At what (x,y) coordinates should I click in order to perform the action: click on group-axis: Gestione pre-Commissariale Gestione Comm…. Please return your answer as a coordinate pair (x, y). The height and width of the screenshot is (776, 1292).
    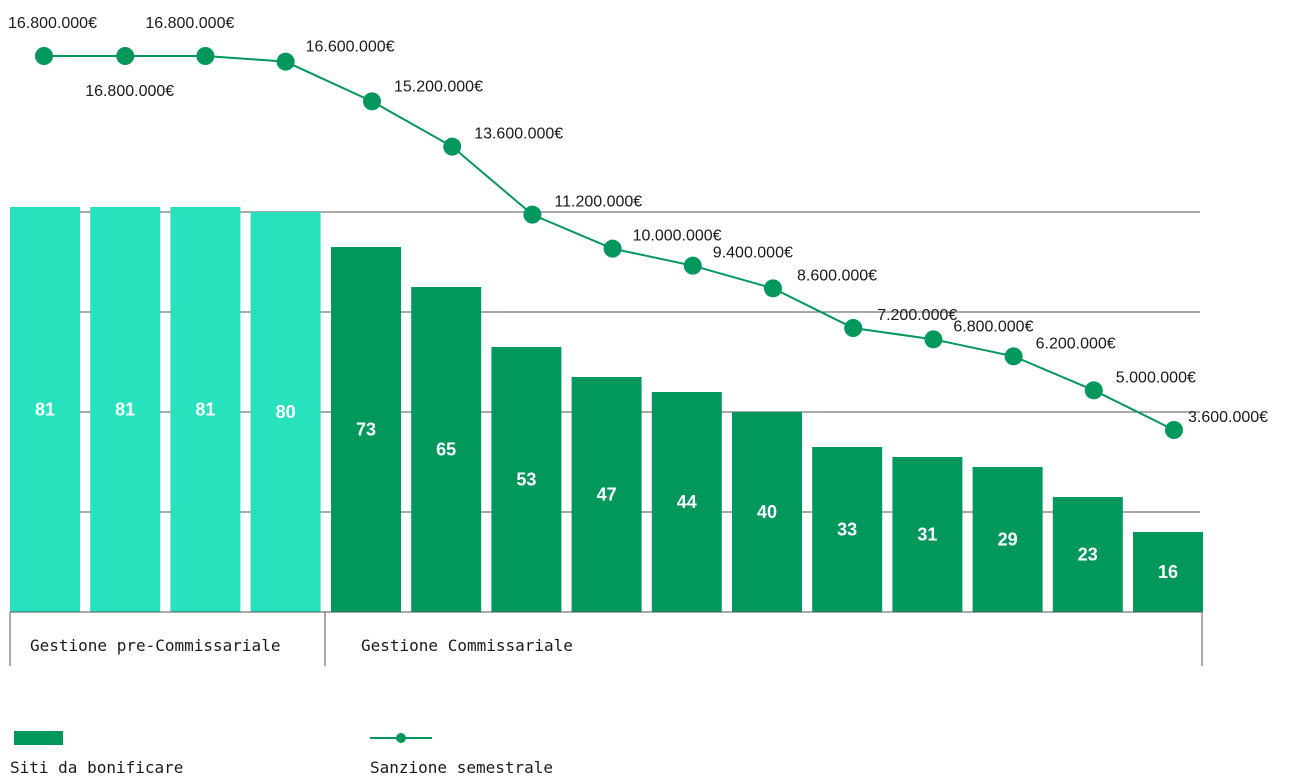
    Looking at the image, I should click on (606, 638).